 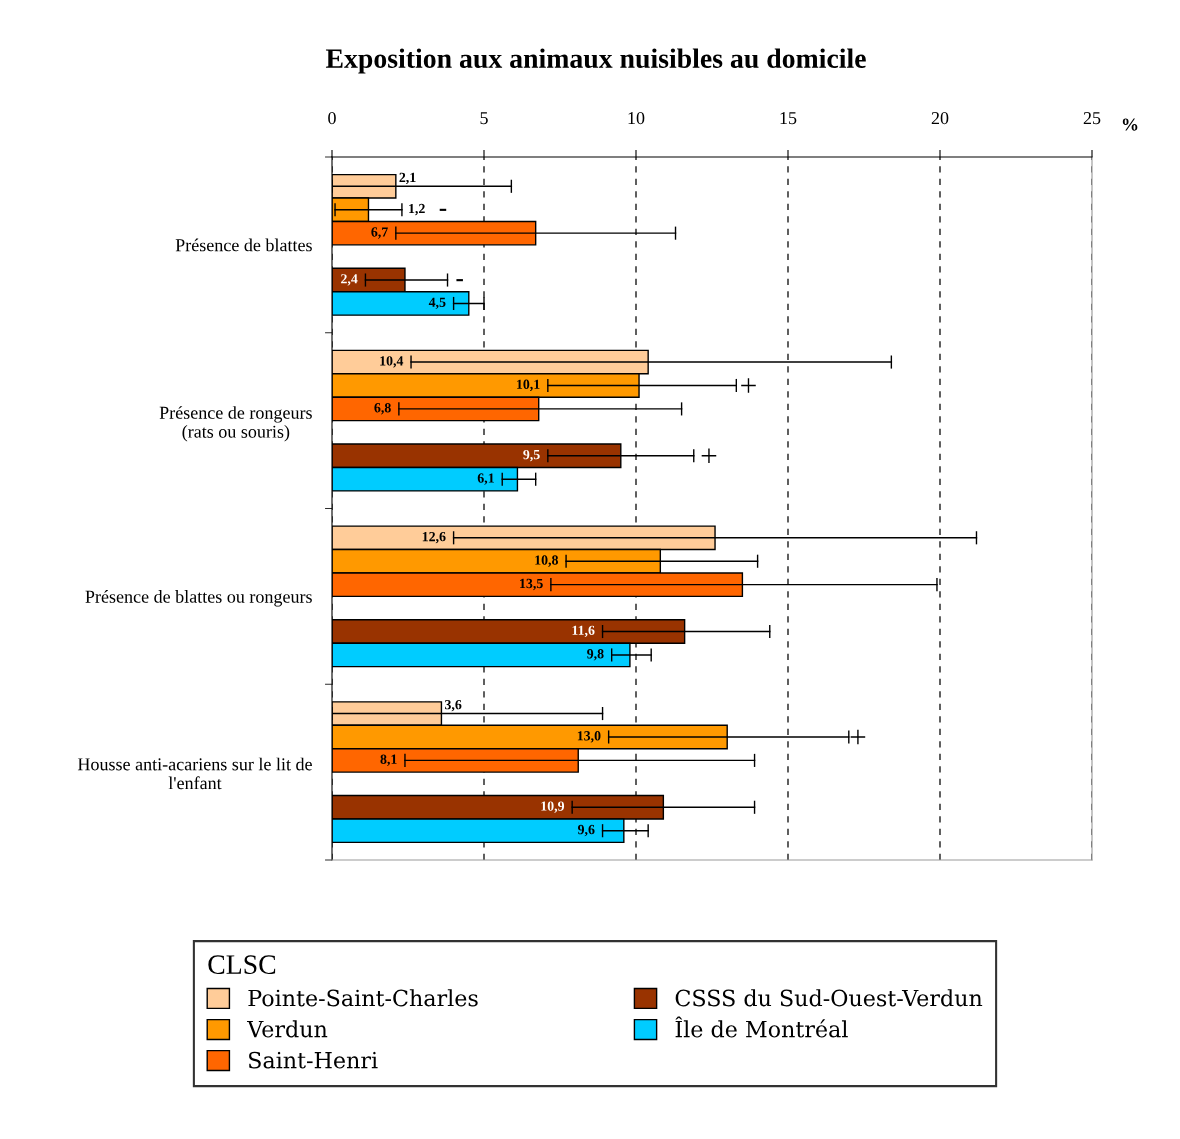 What do you see at coordinates (235, 424) in the screenshot?
I see `y-tick-label: Présence de rongeurs (rats ou souris)` at bounding box center [235, 424].